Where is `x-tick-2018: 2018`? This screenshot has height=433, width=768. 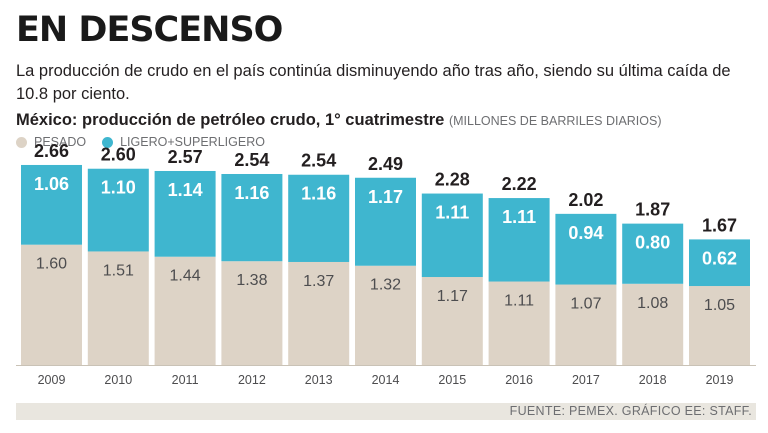
x-tick-2018: 2018 is located at coordinates (653, 380).